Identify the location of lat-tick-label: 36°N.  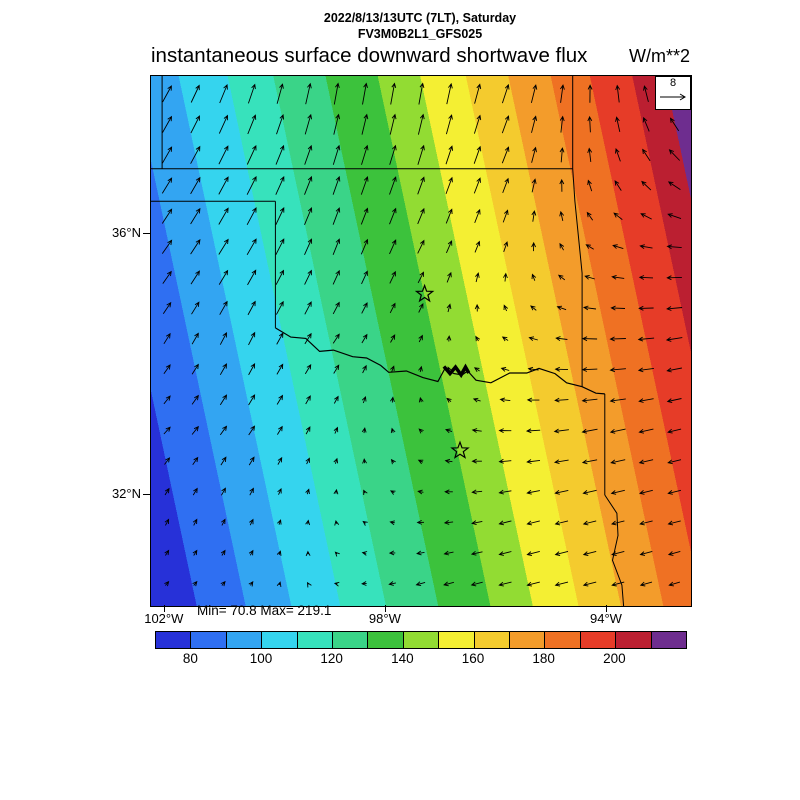
(126, 232).